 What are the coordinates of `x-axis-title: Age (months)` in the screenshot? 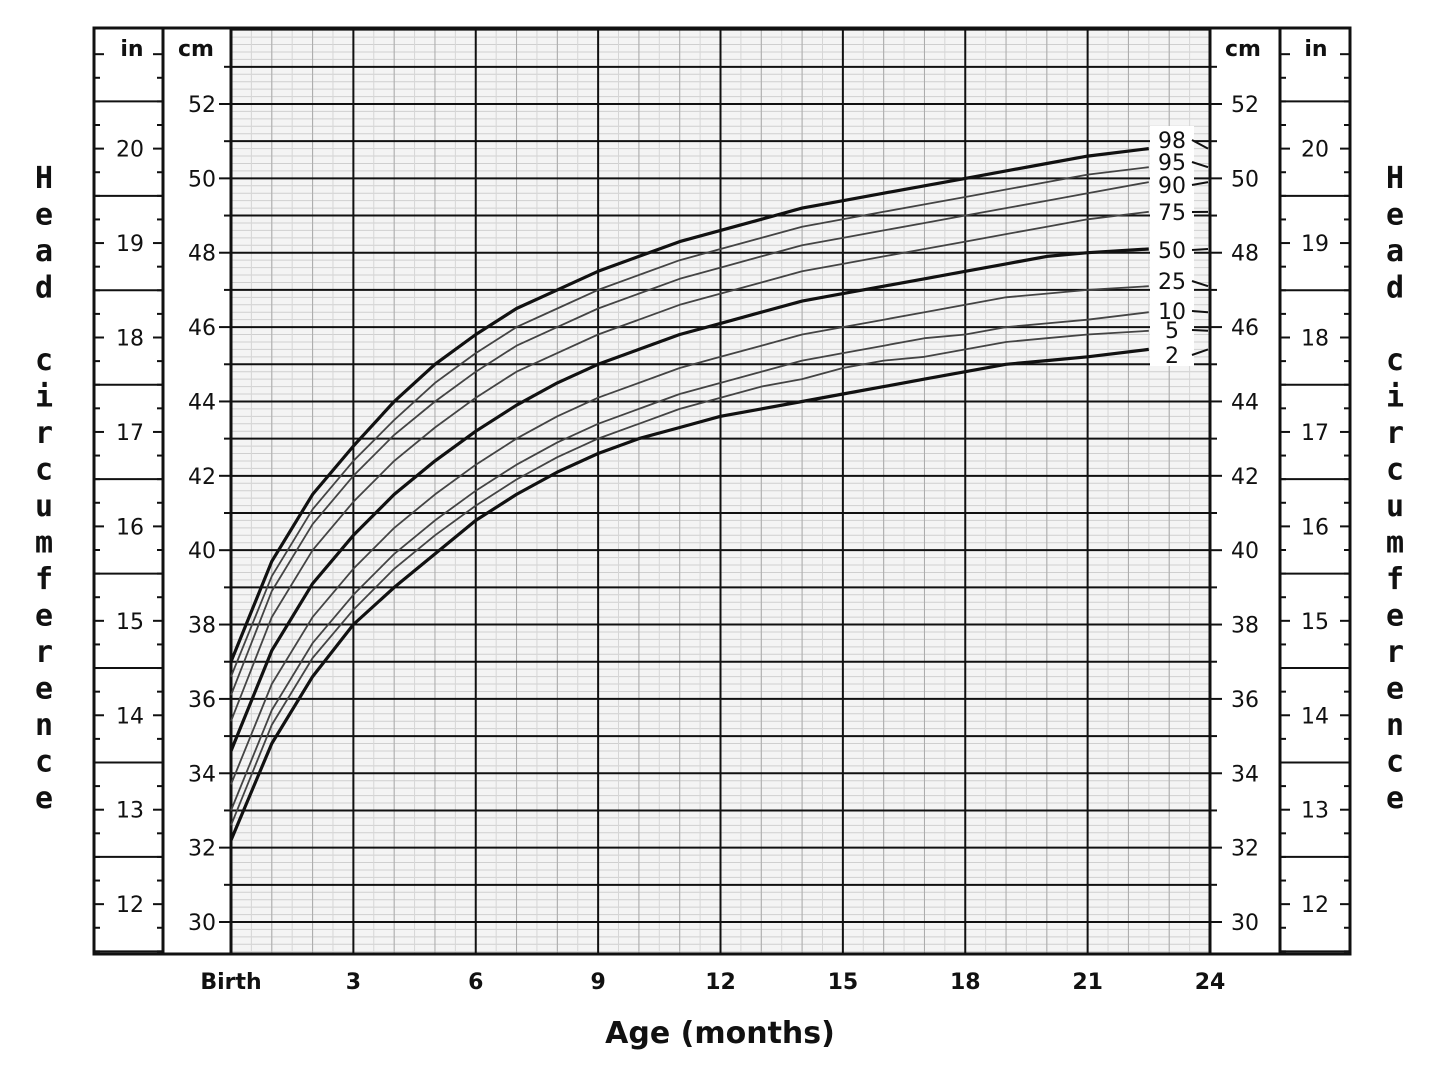 It's located at (720, 1033).